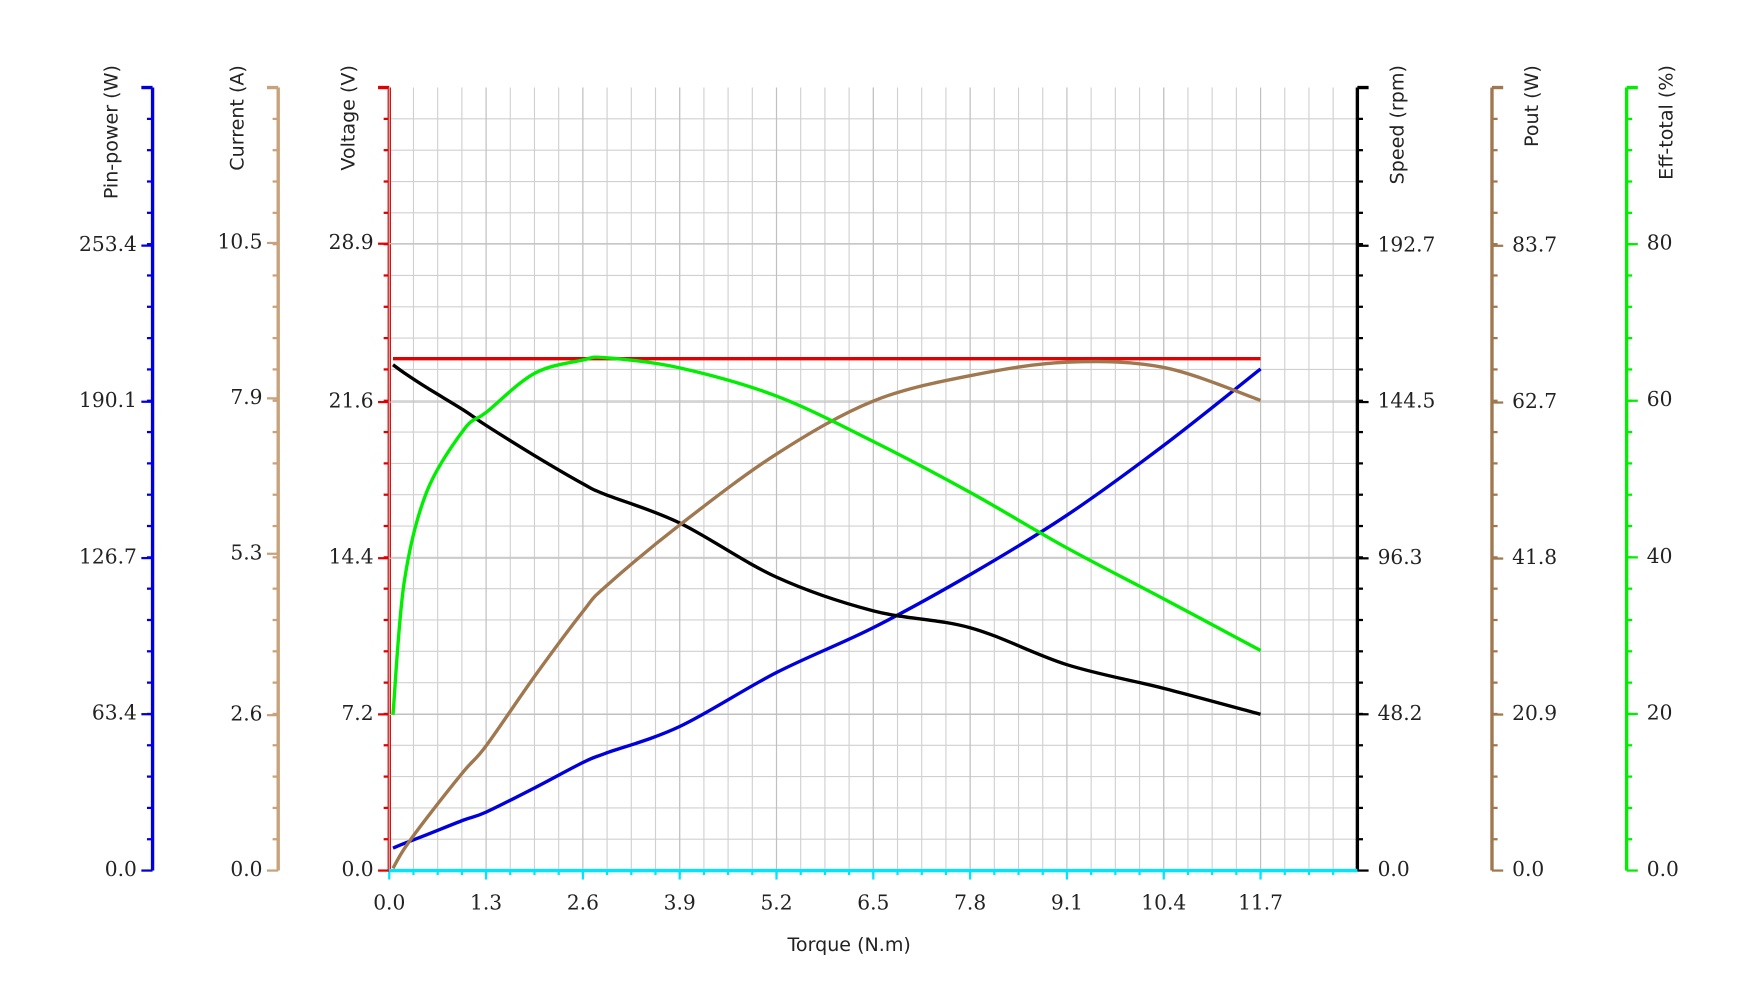 This screenshot has width=1750, height=994. What do you see at coordinates (389, 903) in the screenshot?
I see `x-tick-label: 0.0` at bounding box center [389, 903].